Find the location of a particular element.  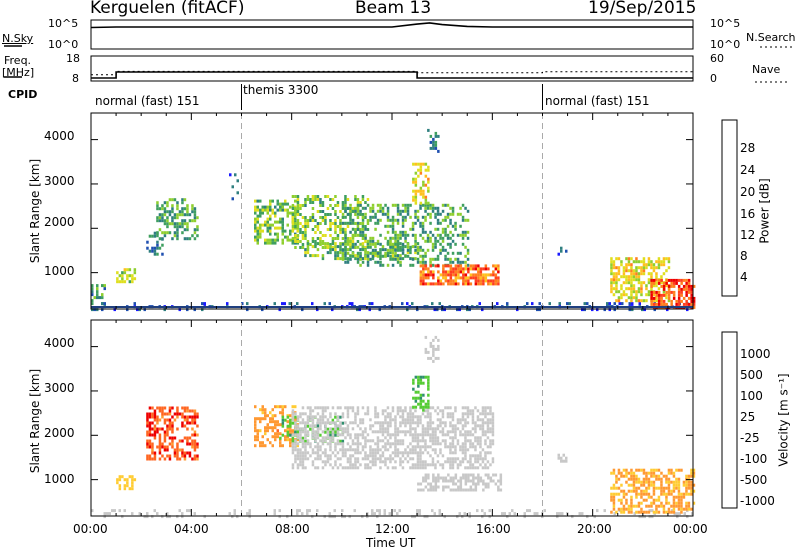

power-cbar-tick-12: 12 is located at coordinates (748, 235).